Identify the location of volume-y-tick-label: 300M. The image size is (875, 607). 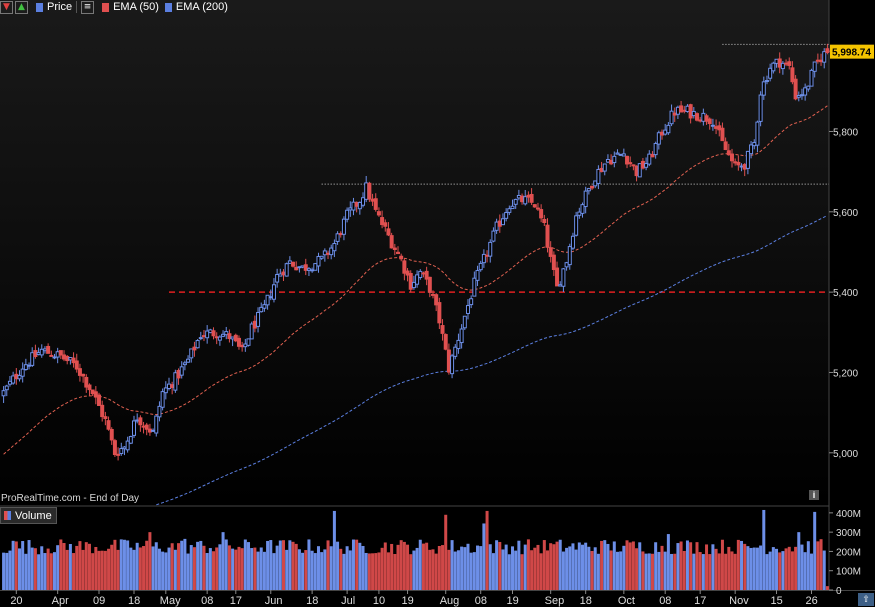
(848, 533).